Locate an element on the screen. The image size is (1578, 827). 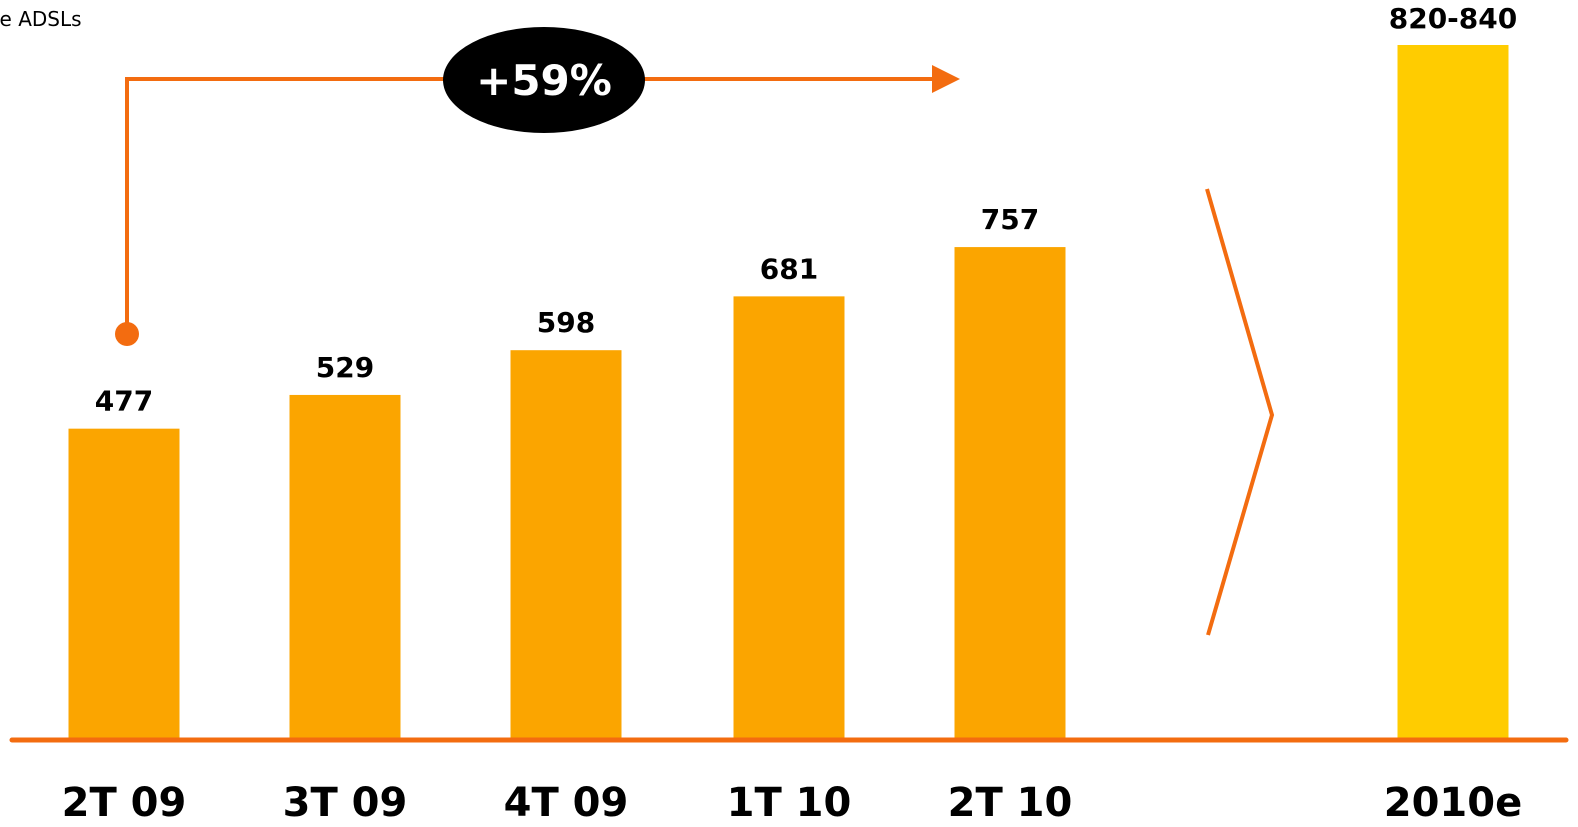
value-label: 598 is located at coordinates (566, 322).